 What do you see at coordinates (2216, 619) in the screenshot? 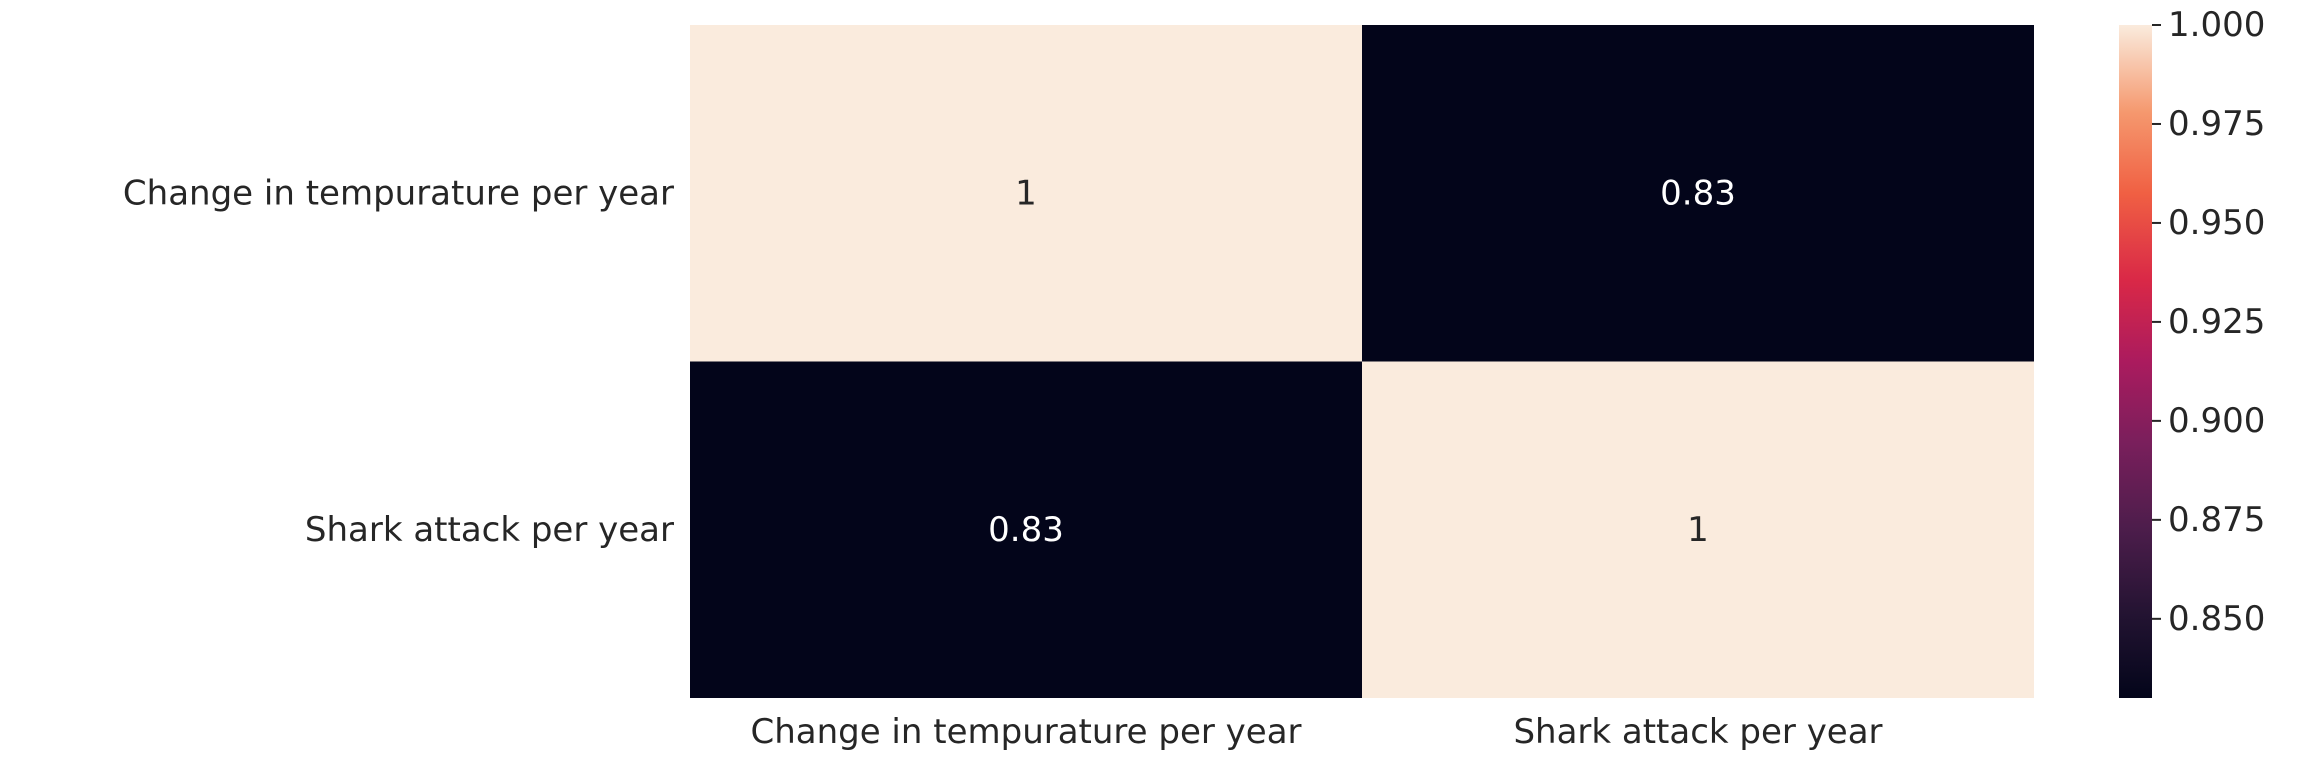
I see `colorbar-tick-label-0: 0.850` at bounding box center [2216, 619].